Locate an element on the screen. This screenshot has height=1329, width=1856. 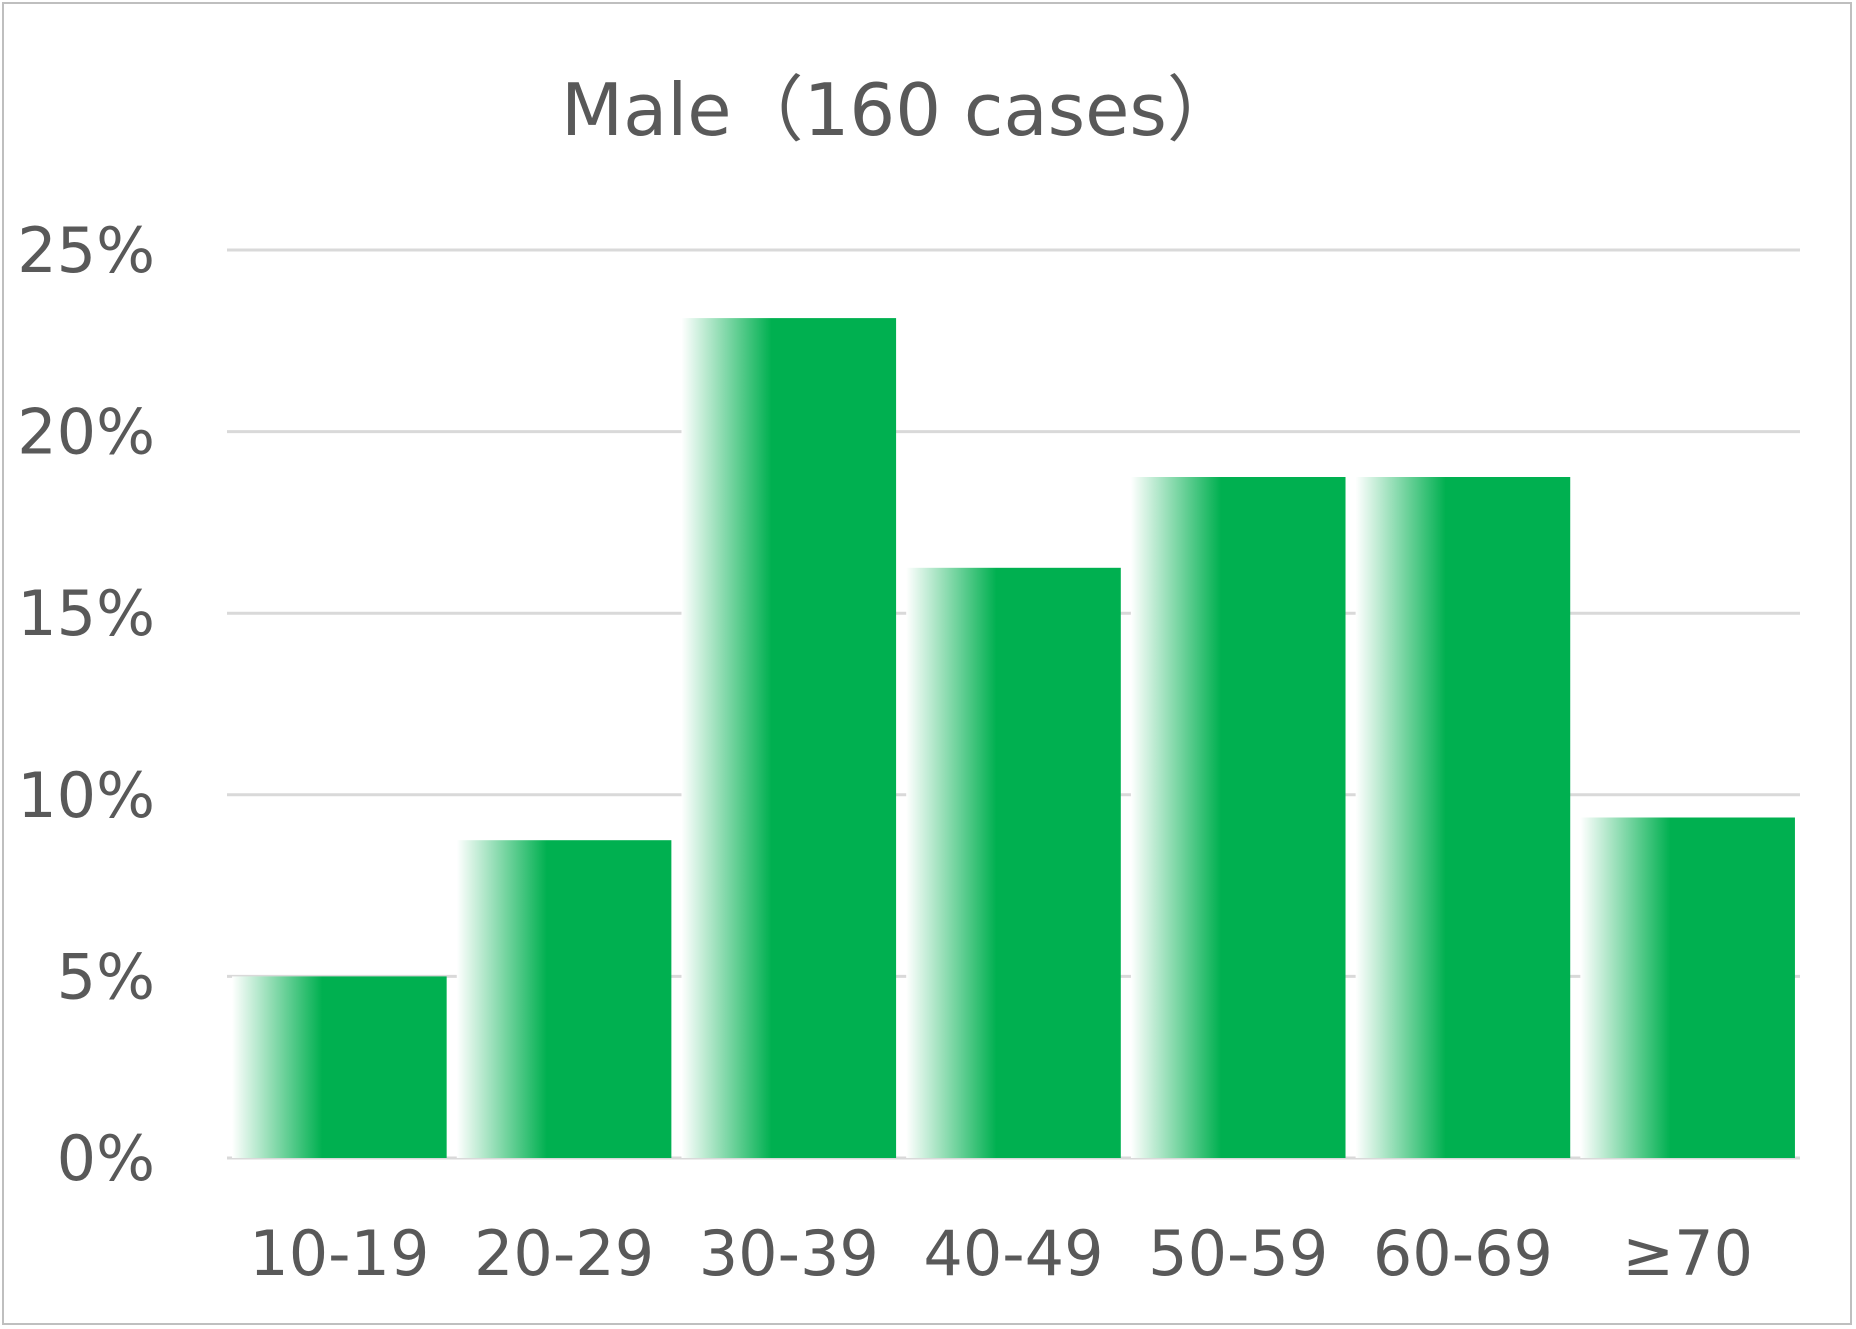
bar-≥70 is located at coordinates (1687, 987).